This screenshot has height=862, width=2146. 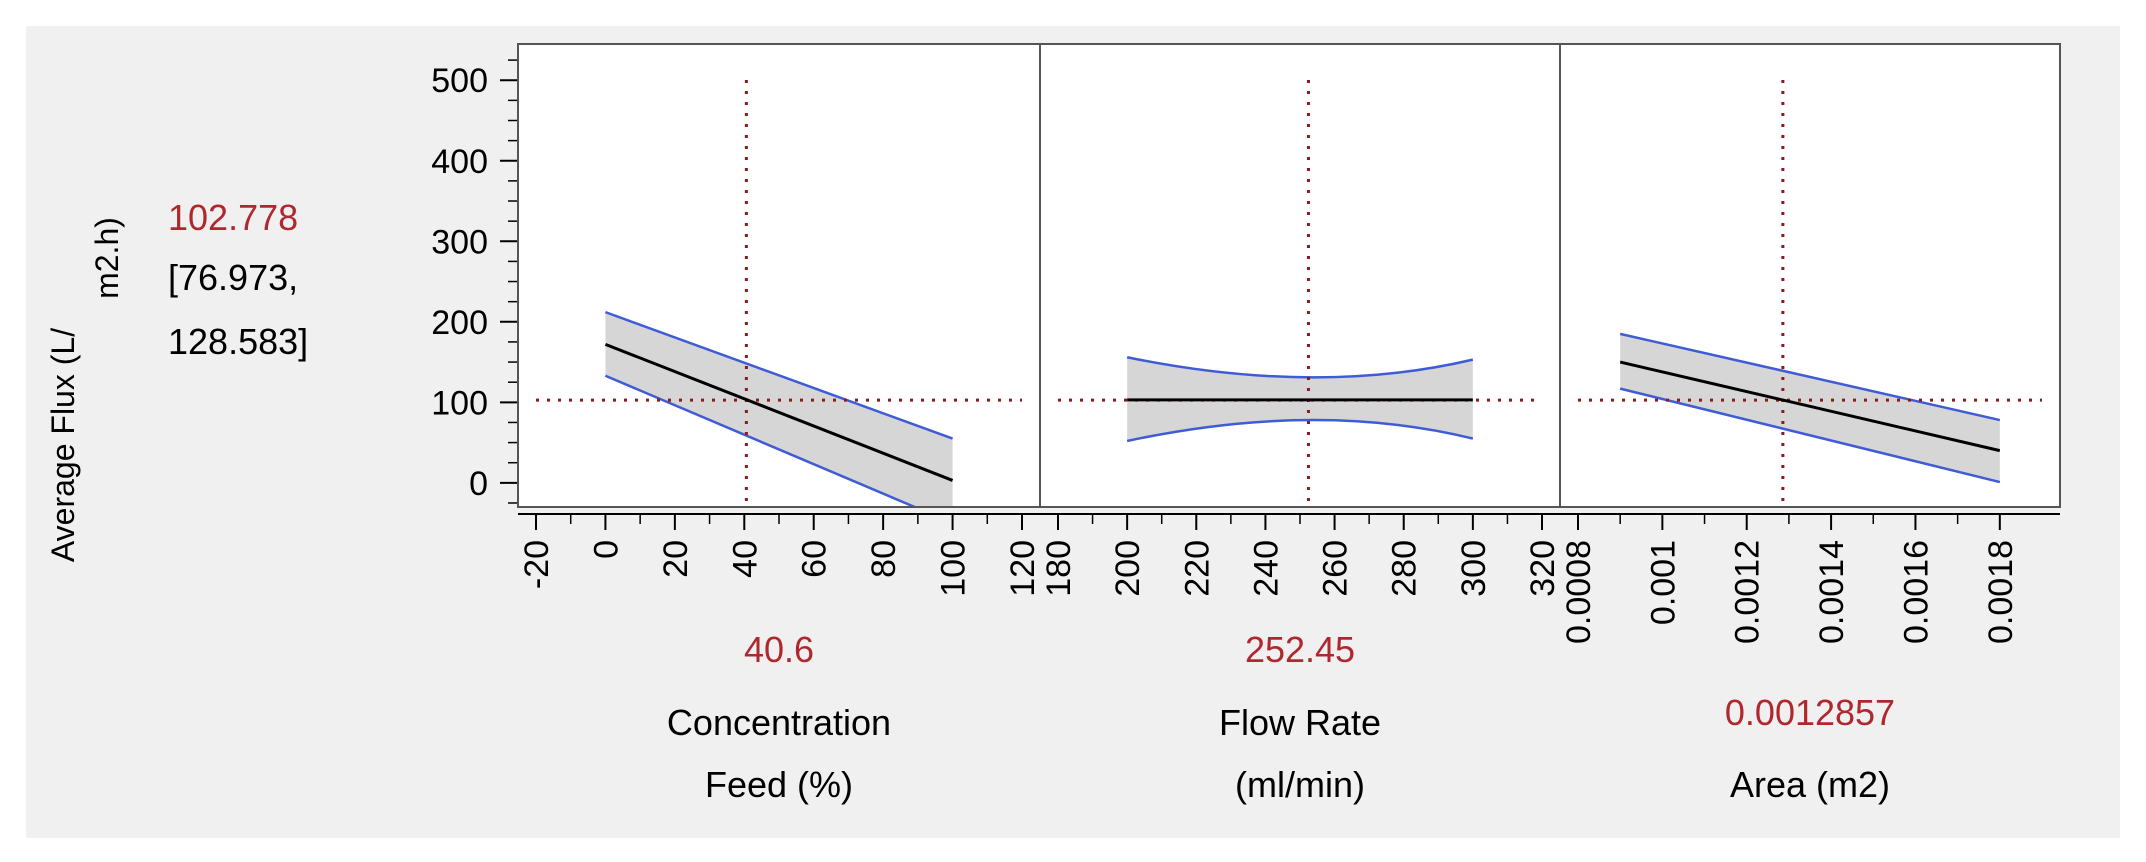 What do you see at coordinates (107, 258) in the screenshot?
I see `y-axis-label-line2: m2.h)` at bounding box center [107, 258].